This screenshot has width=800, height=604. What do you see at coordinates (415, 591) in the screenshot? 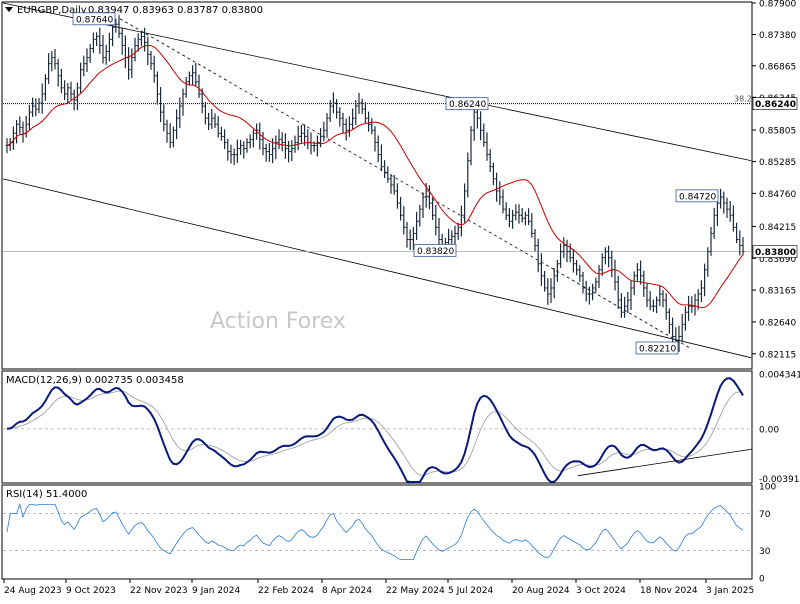
I see `x-tick-label: 22 May 2024` at bounding box center [415, 591].